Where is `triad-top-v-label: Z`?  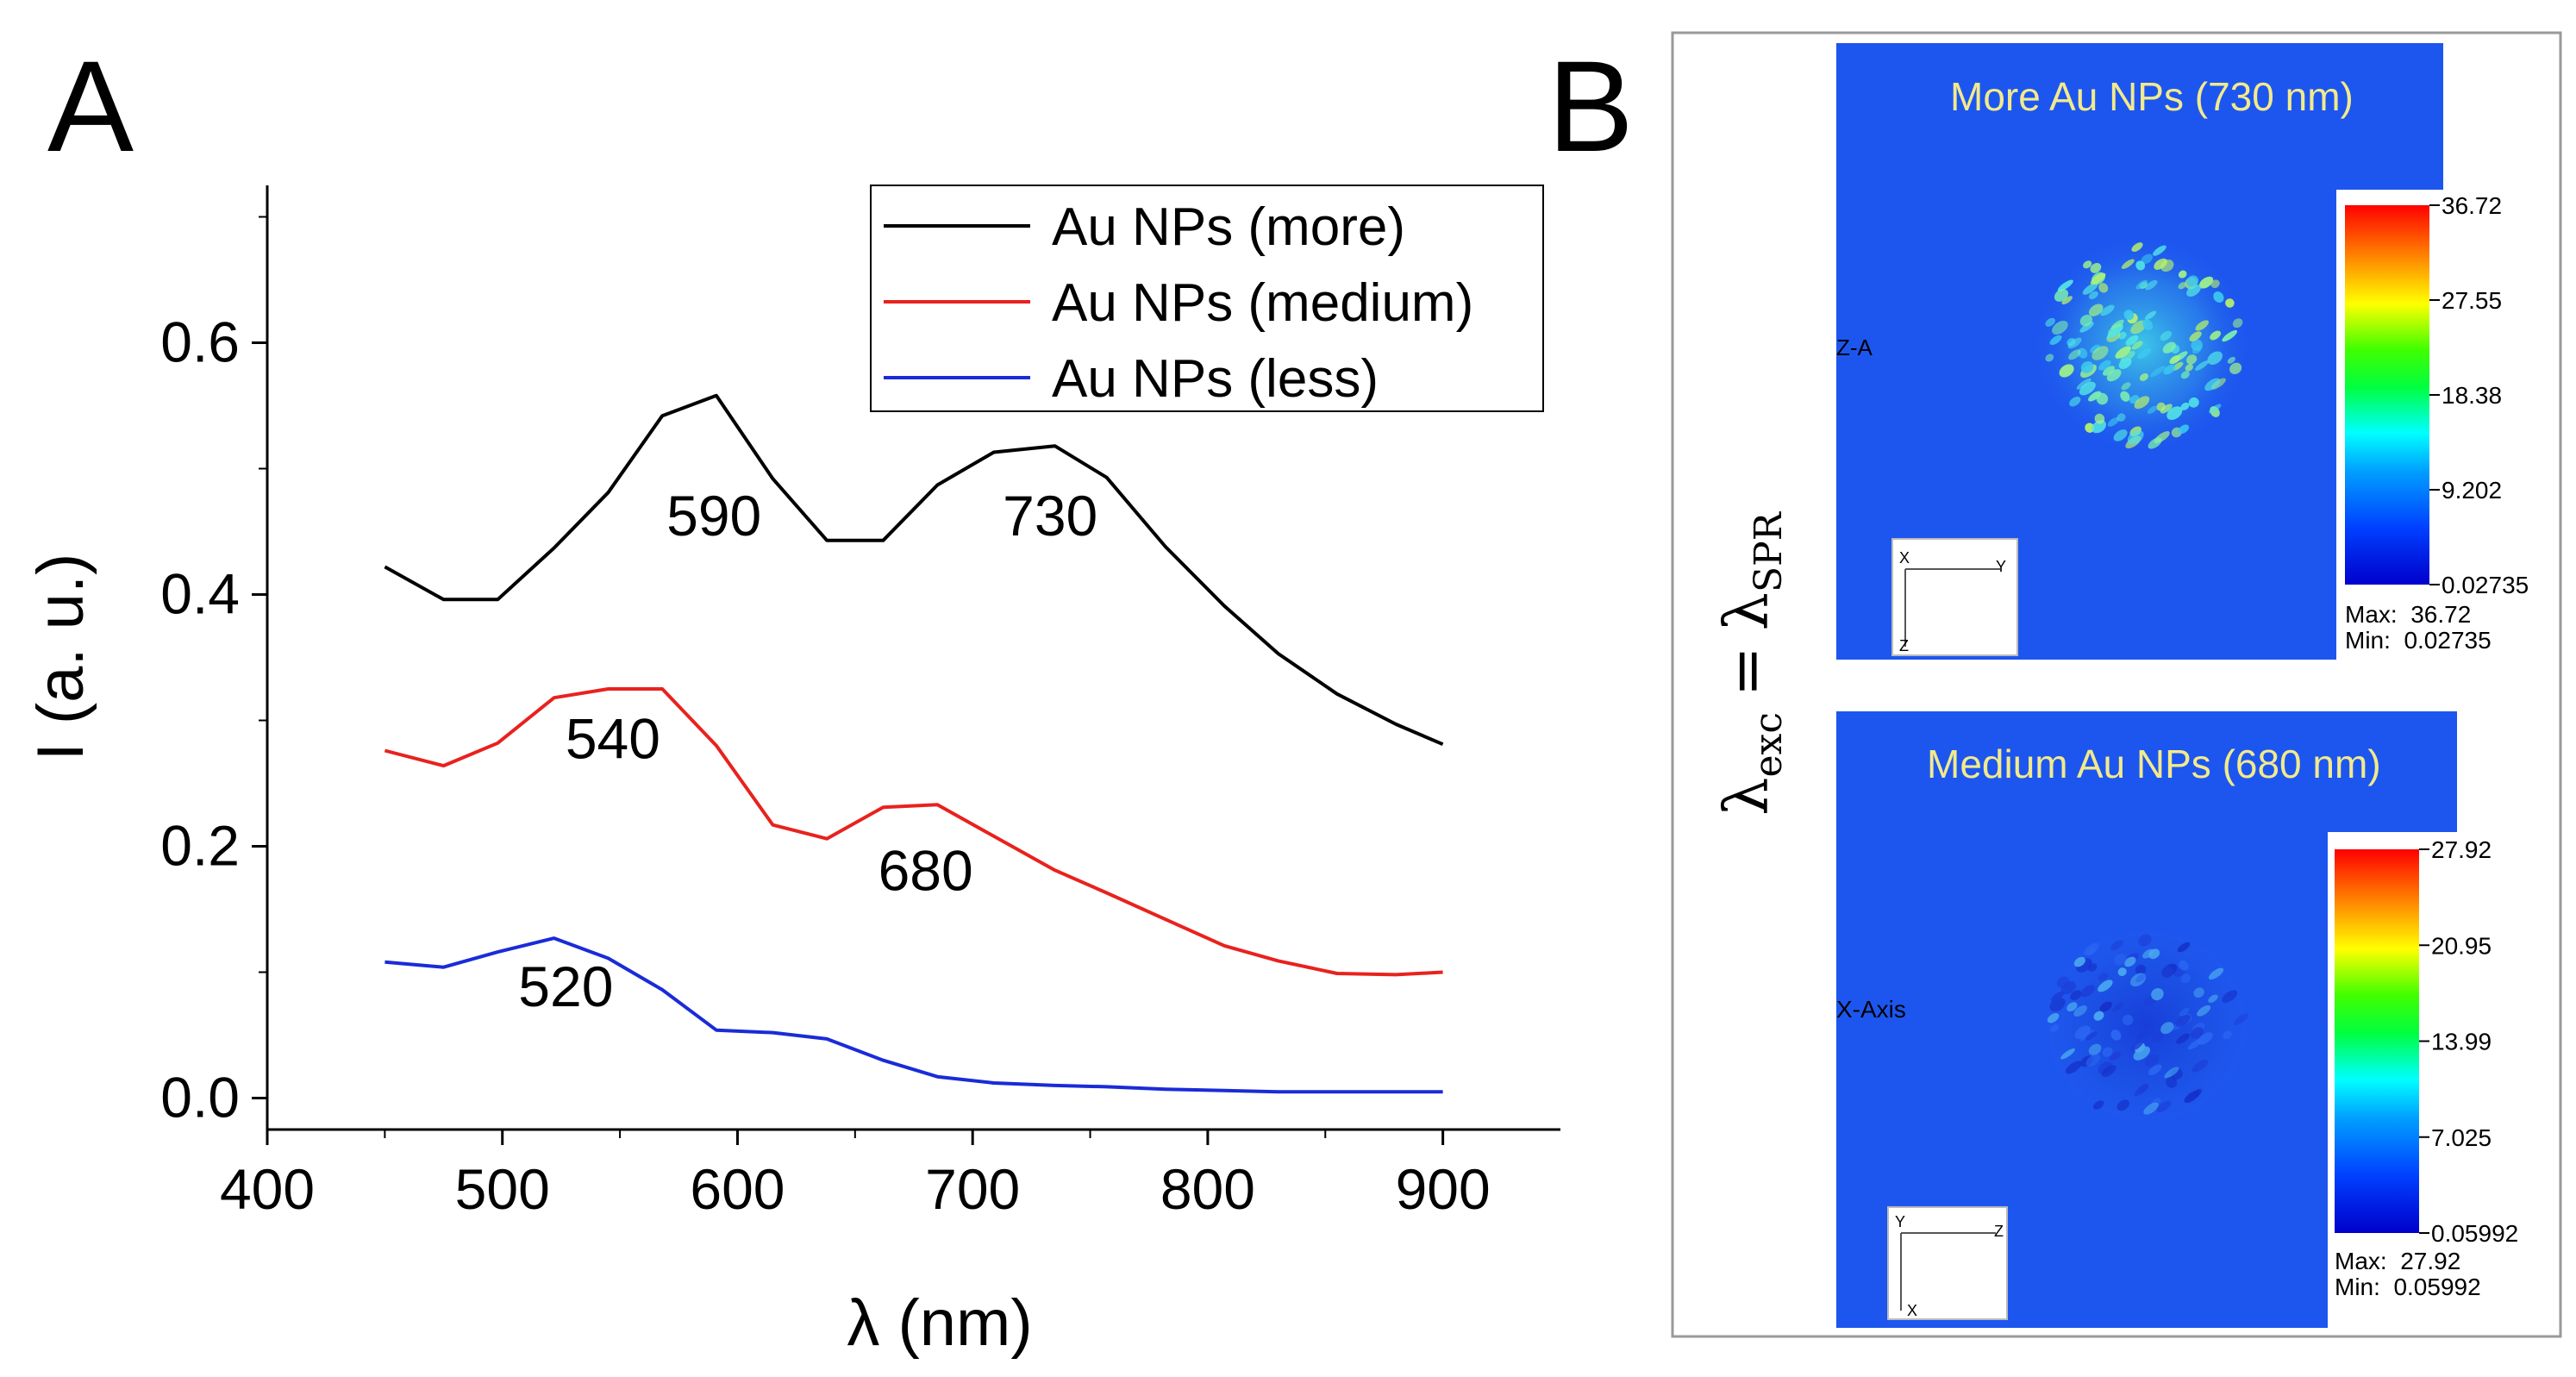 triad-top-v-label: Z is located at coordinates (1904, 645).